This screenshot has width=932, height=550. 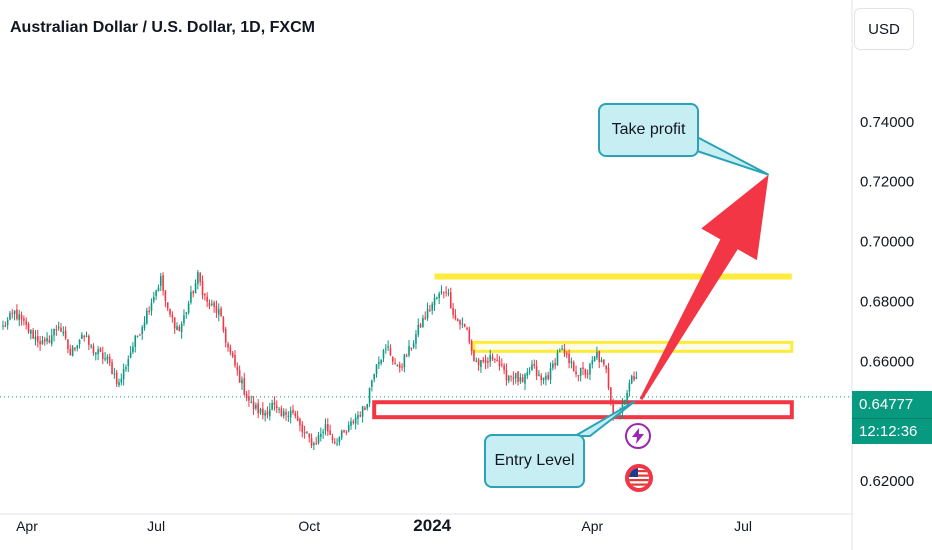 I want to click on entry-level-callout: Entry Level, so click(x=534, y=461).